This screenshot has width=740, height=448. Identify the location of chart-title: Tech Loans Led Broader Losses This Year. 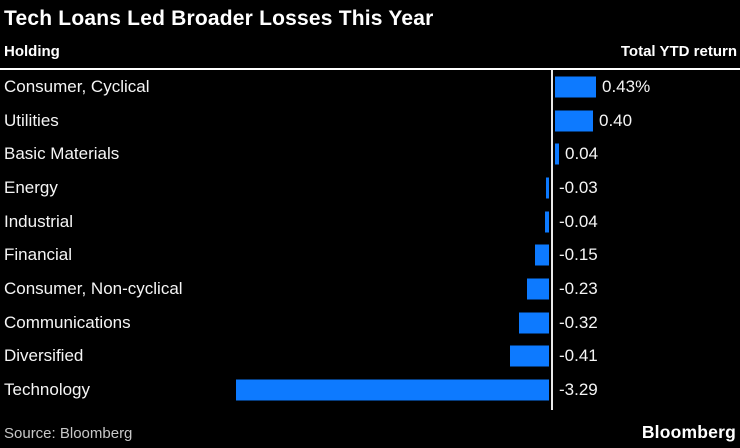
(219, 18).